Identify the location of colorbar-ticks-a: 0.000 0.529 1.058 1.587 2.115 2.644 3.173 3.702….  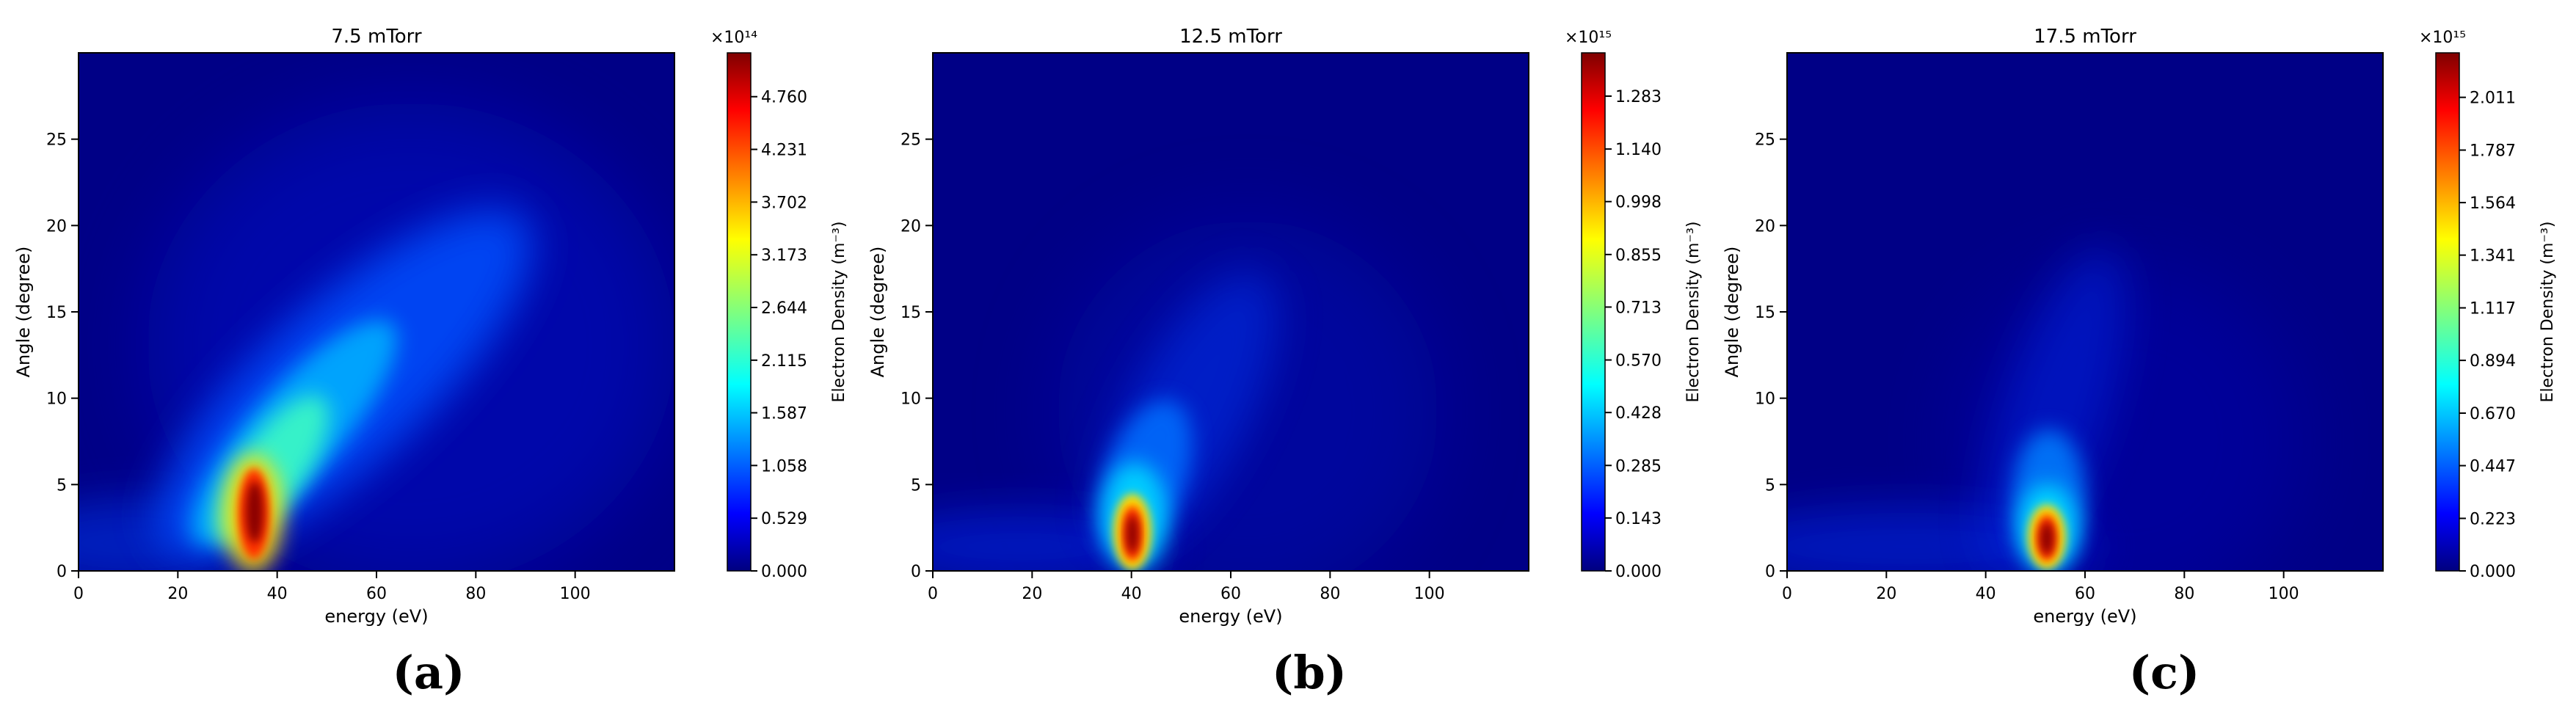
(779, 335).